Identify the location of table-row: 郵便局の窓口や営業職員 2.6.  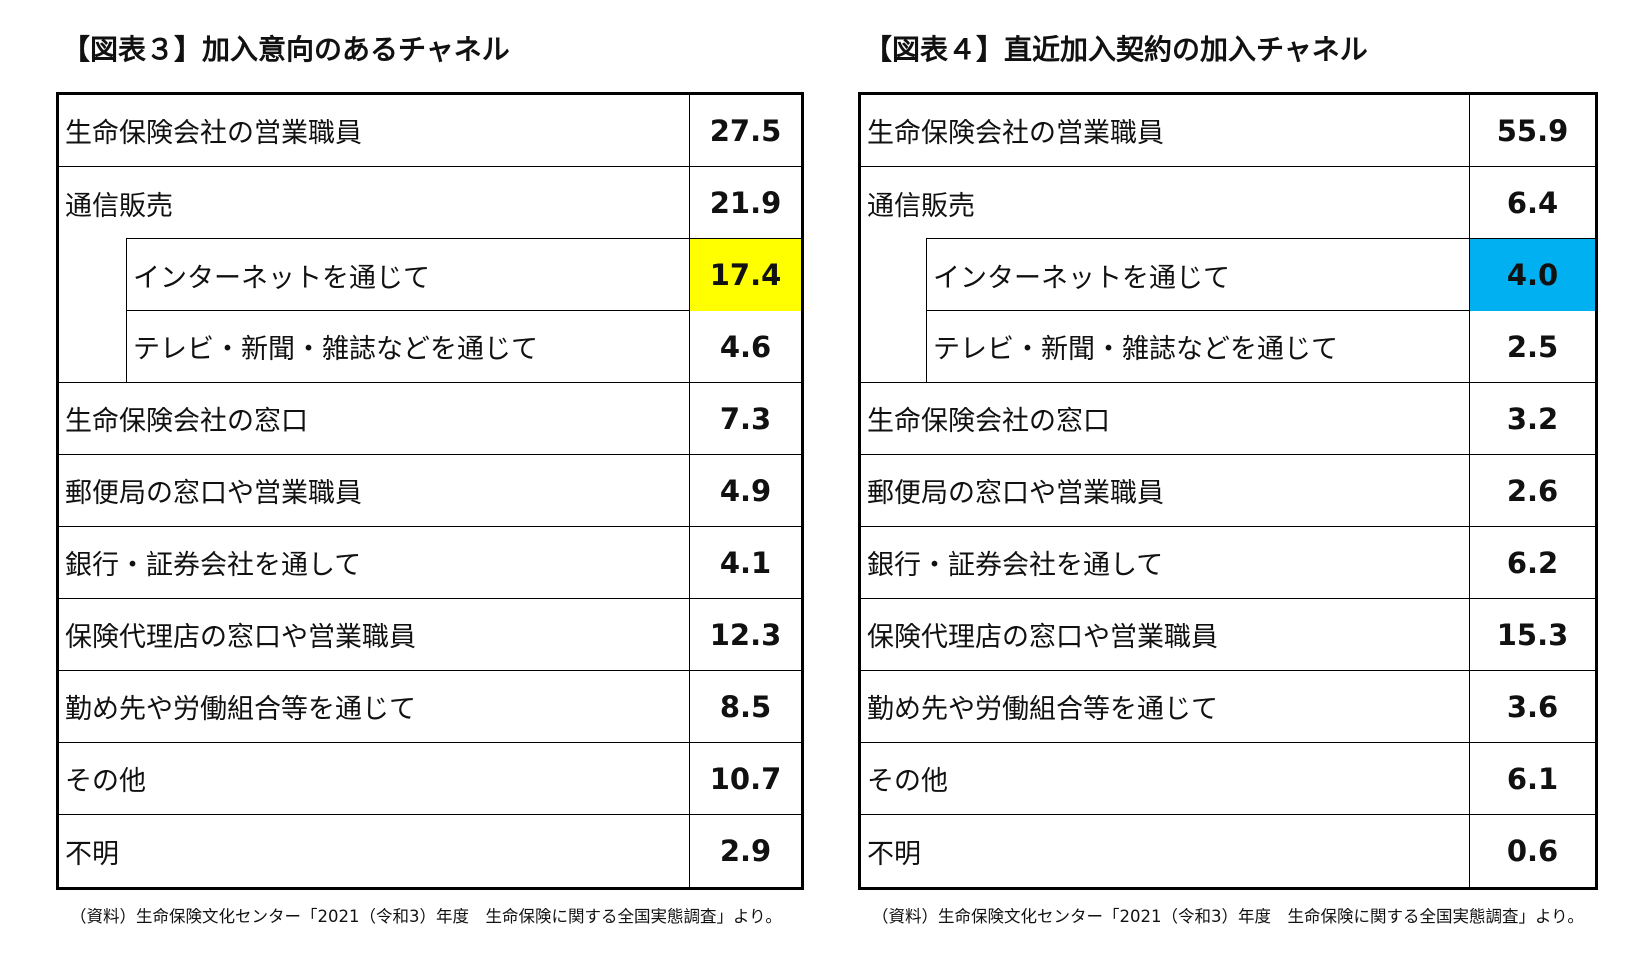
(1228, 491).